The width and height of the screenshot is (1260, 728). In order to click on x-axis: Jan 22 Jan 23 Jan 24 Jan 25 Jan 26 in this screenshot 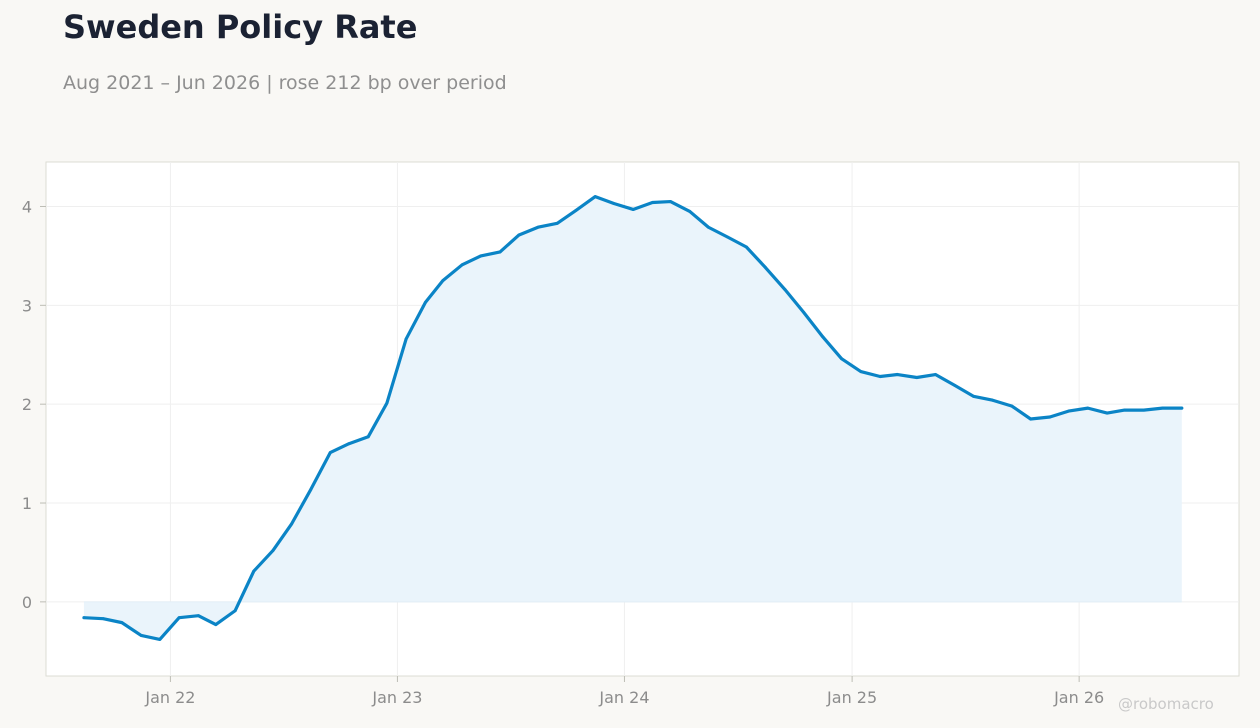, I will do `click(624, 691)`.